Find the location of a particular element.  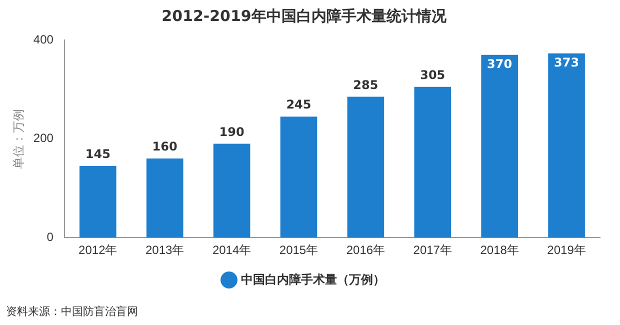

legend-label: 中国白内障手术量（万例） is located at coordinates (313, 279).